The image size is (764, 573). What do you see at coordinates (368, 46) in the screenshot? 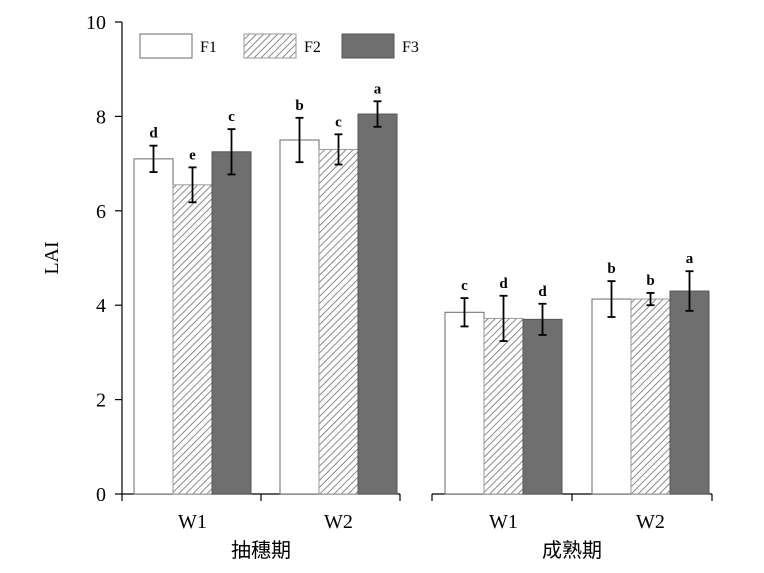
I see `legend-swatch-f3` at bounding box center [368, 46].